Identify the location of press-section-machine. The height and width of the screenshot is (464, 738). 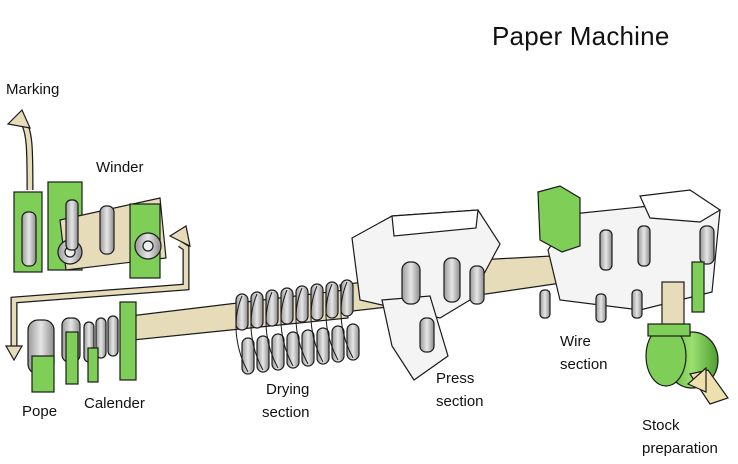
(426, 295).